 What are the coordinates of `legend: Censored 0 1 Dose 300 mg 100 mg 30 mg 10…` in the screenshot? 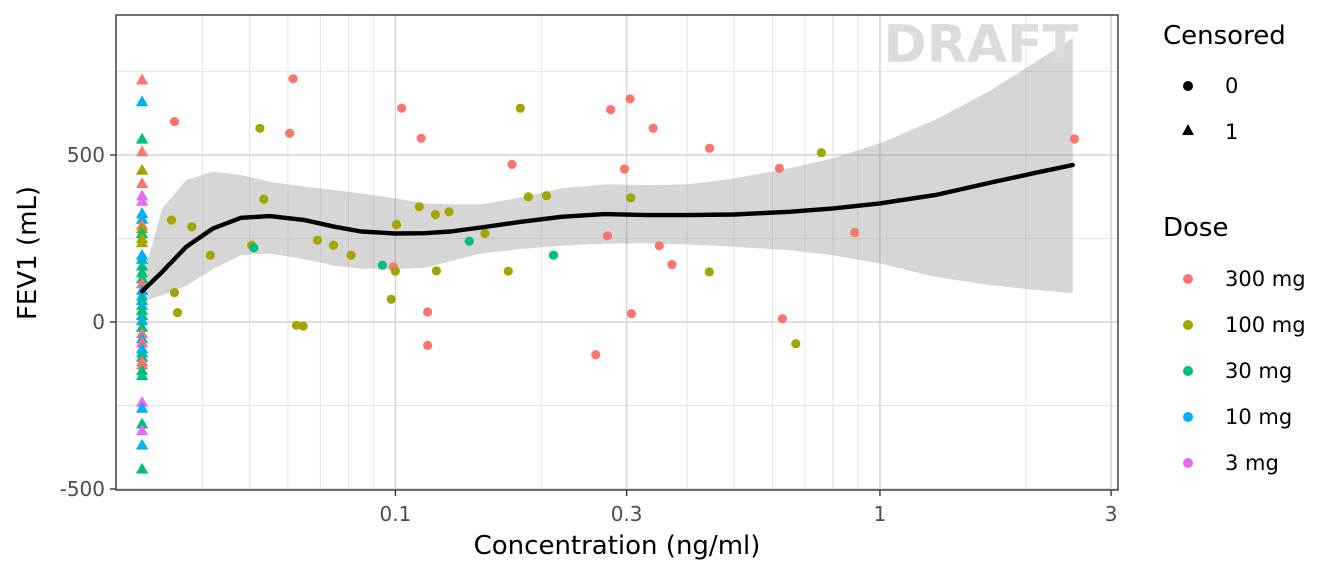 It's located at (1234, 248).